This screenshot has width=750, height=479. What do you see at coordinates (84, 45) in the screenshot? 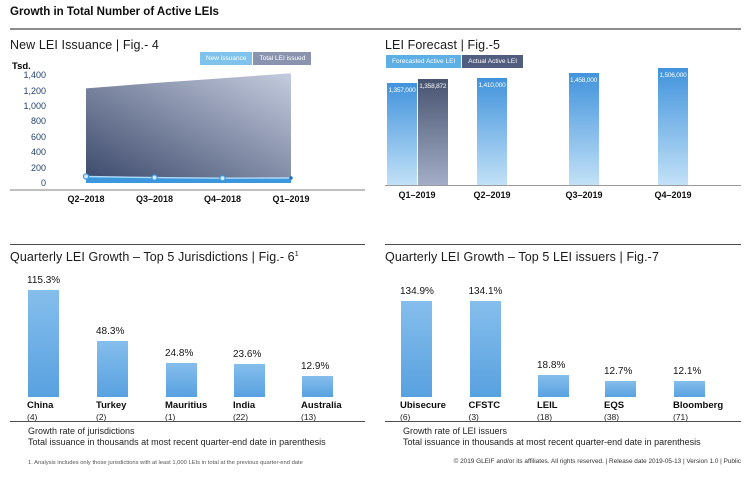
I see `fig4-title: New LEI Issuance | Fig.- 4` at bounding box center [84, 45].